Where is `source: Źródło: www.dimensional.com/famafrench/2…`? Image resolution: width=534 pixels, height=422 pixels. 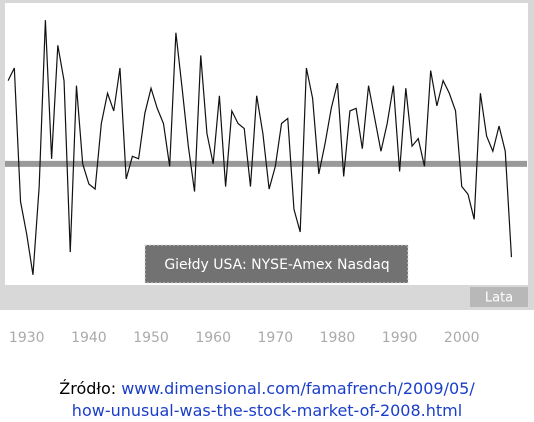
source: Źródło: www.dimensional.com/famafrench/2… is located at coordinates (267, 400).